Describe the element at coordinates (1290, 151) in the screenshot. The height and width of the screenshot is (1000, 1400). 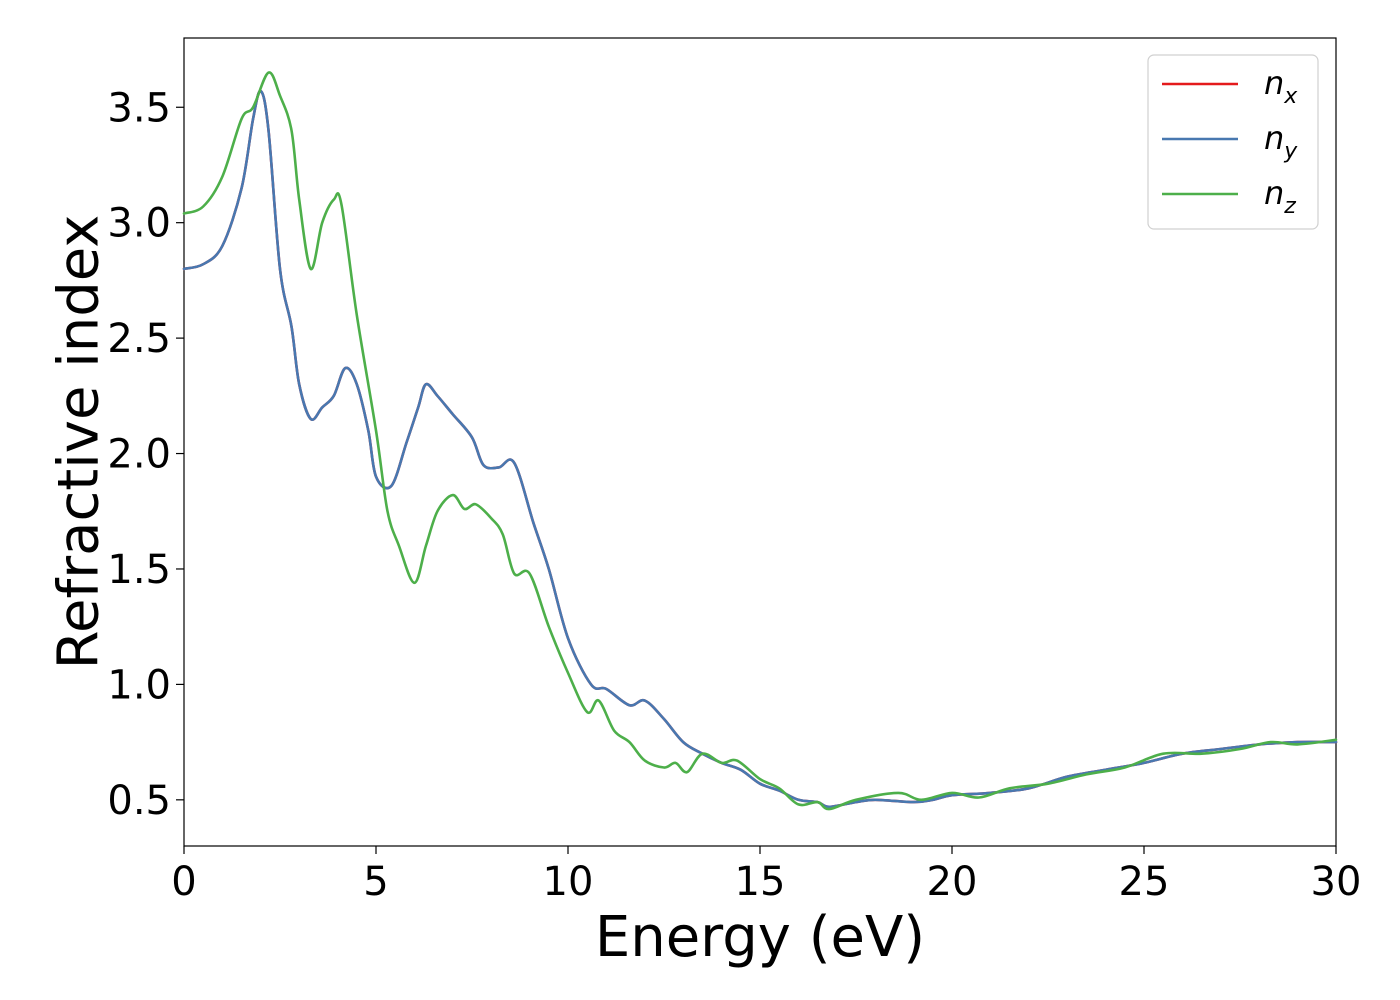
I see `legend-label-subscript: y` at that location.